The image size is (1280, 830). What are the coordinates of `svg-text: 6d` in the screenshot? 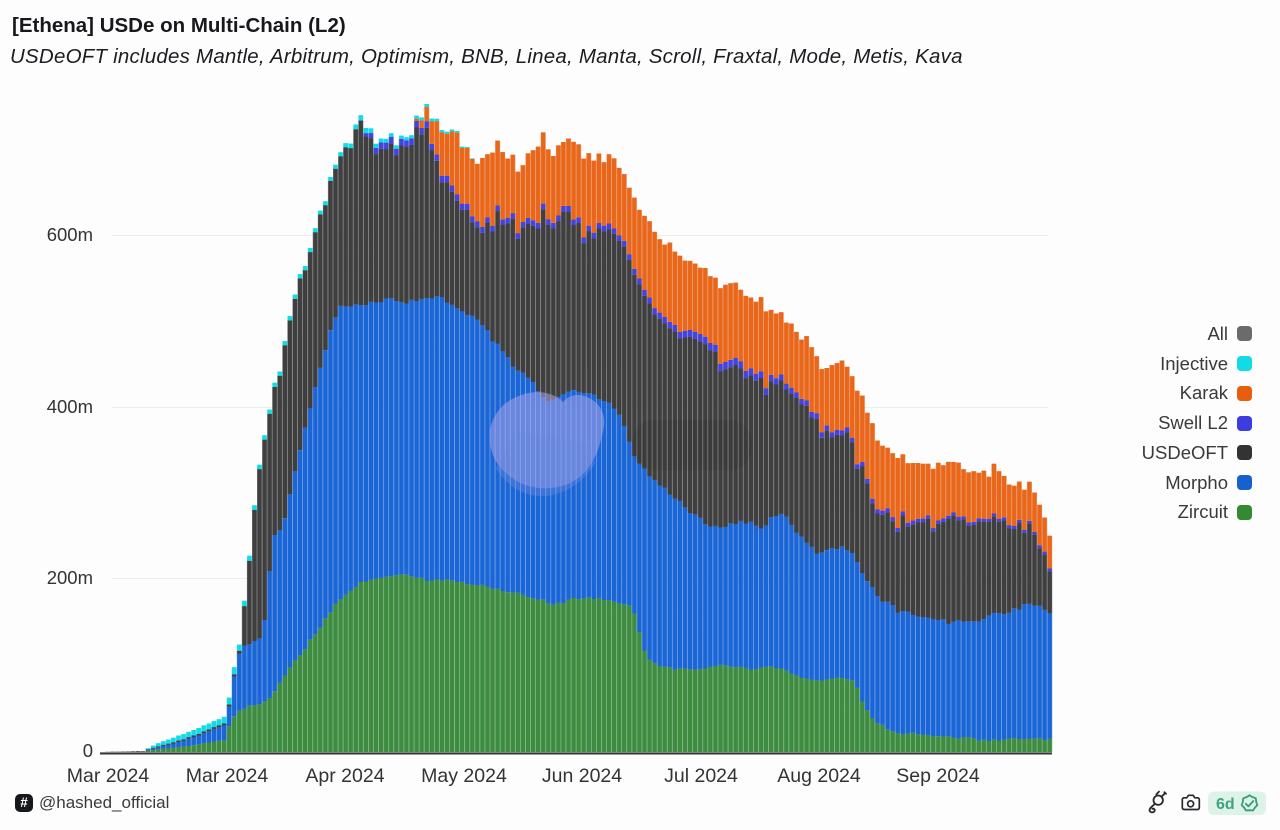 It's located at (1225, 804).